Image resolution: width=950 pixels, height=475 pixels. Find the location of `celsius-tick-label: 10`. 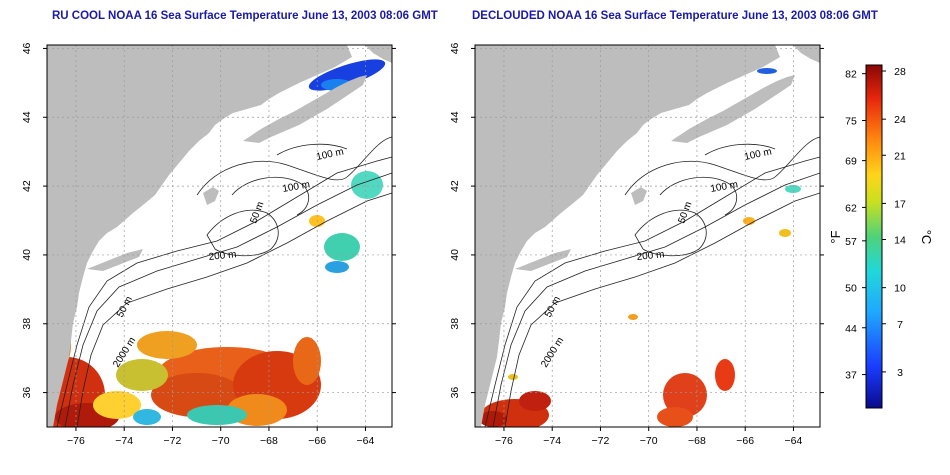

celsius-tick-label: 10 is located at coordinates (900, 289).